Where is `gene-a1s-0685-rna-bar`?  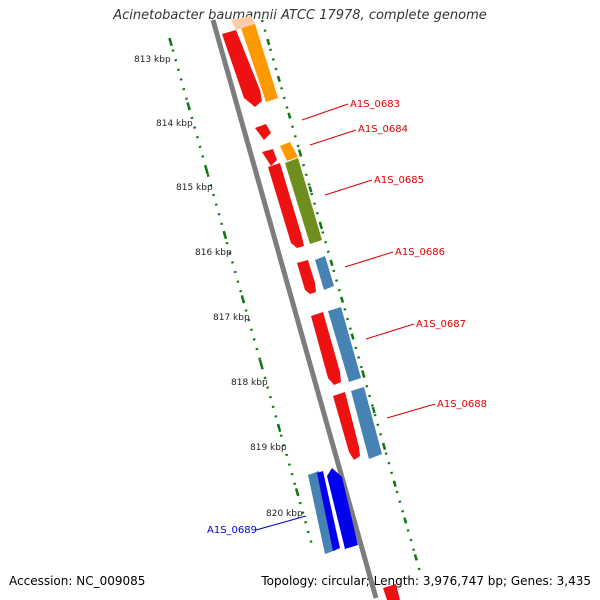 gene-a1s-0685-rna-bar is located at coordinates (303, 201).